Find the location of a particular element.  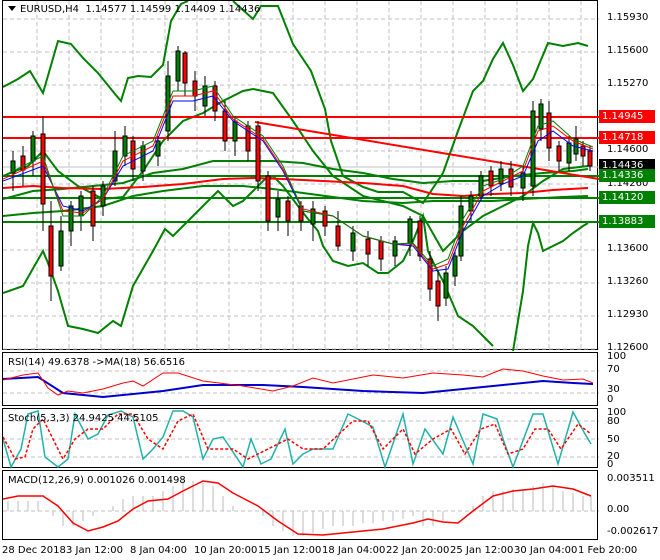

price-tick: 1.15930 is located at coordinates (628, 17).